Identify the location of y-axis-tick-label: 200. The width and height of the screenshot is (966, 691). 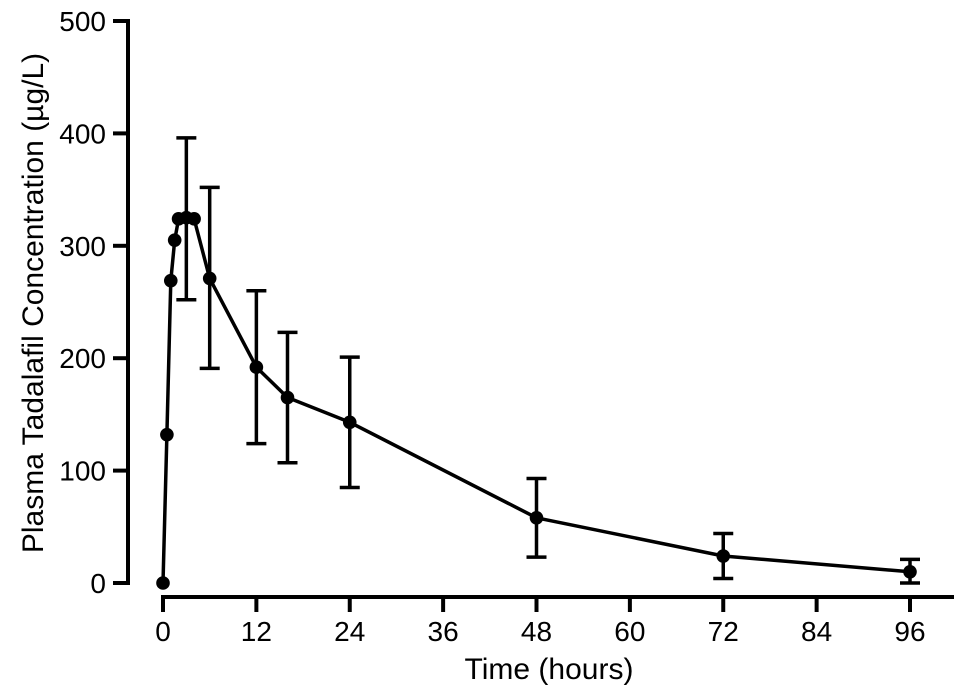
(82, 358).